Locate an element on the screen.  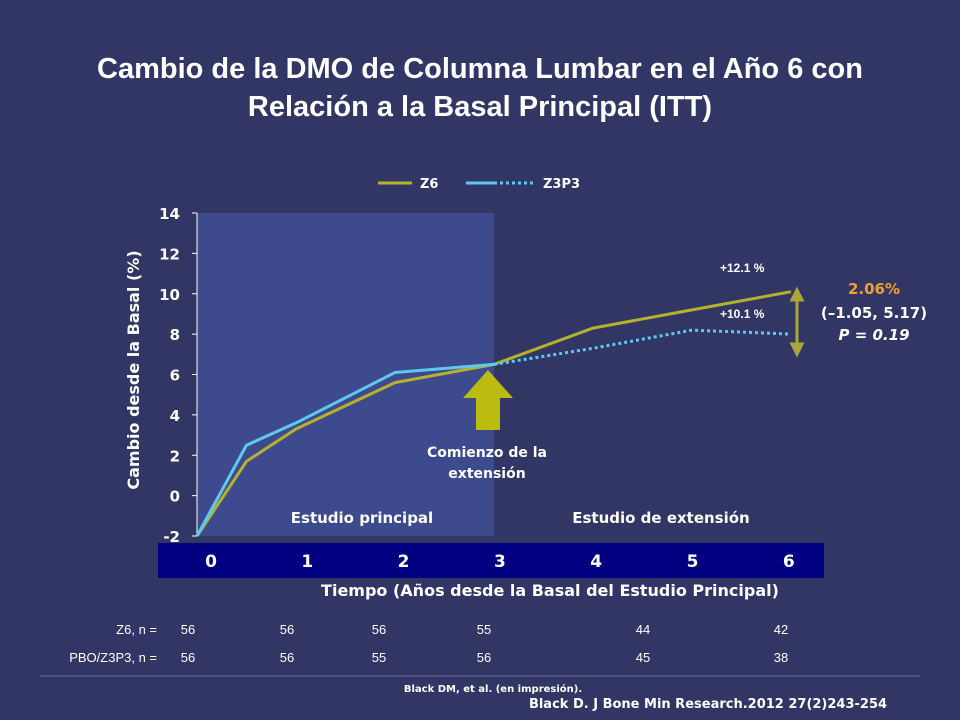
n-cell: 45 is located at coordinates (643, 657).